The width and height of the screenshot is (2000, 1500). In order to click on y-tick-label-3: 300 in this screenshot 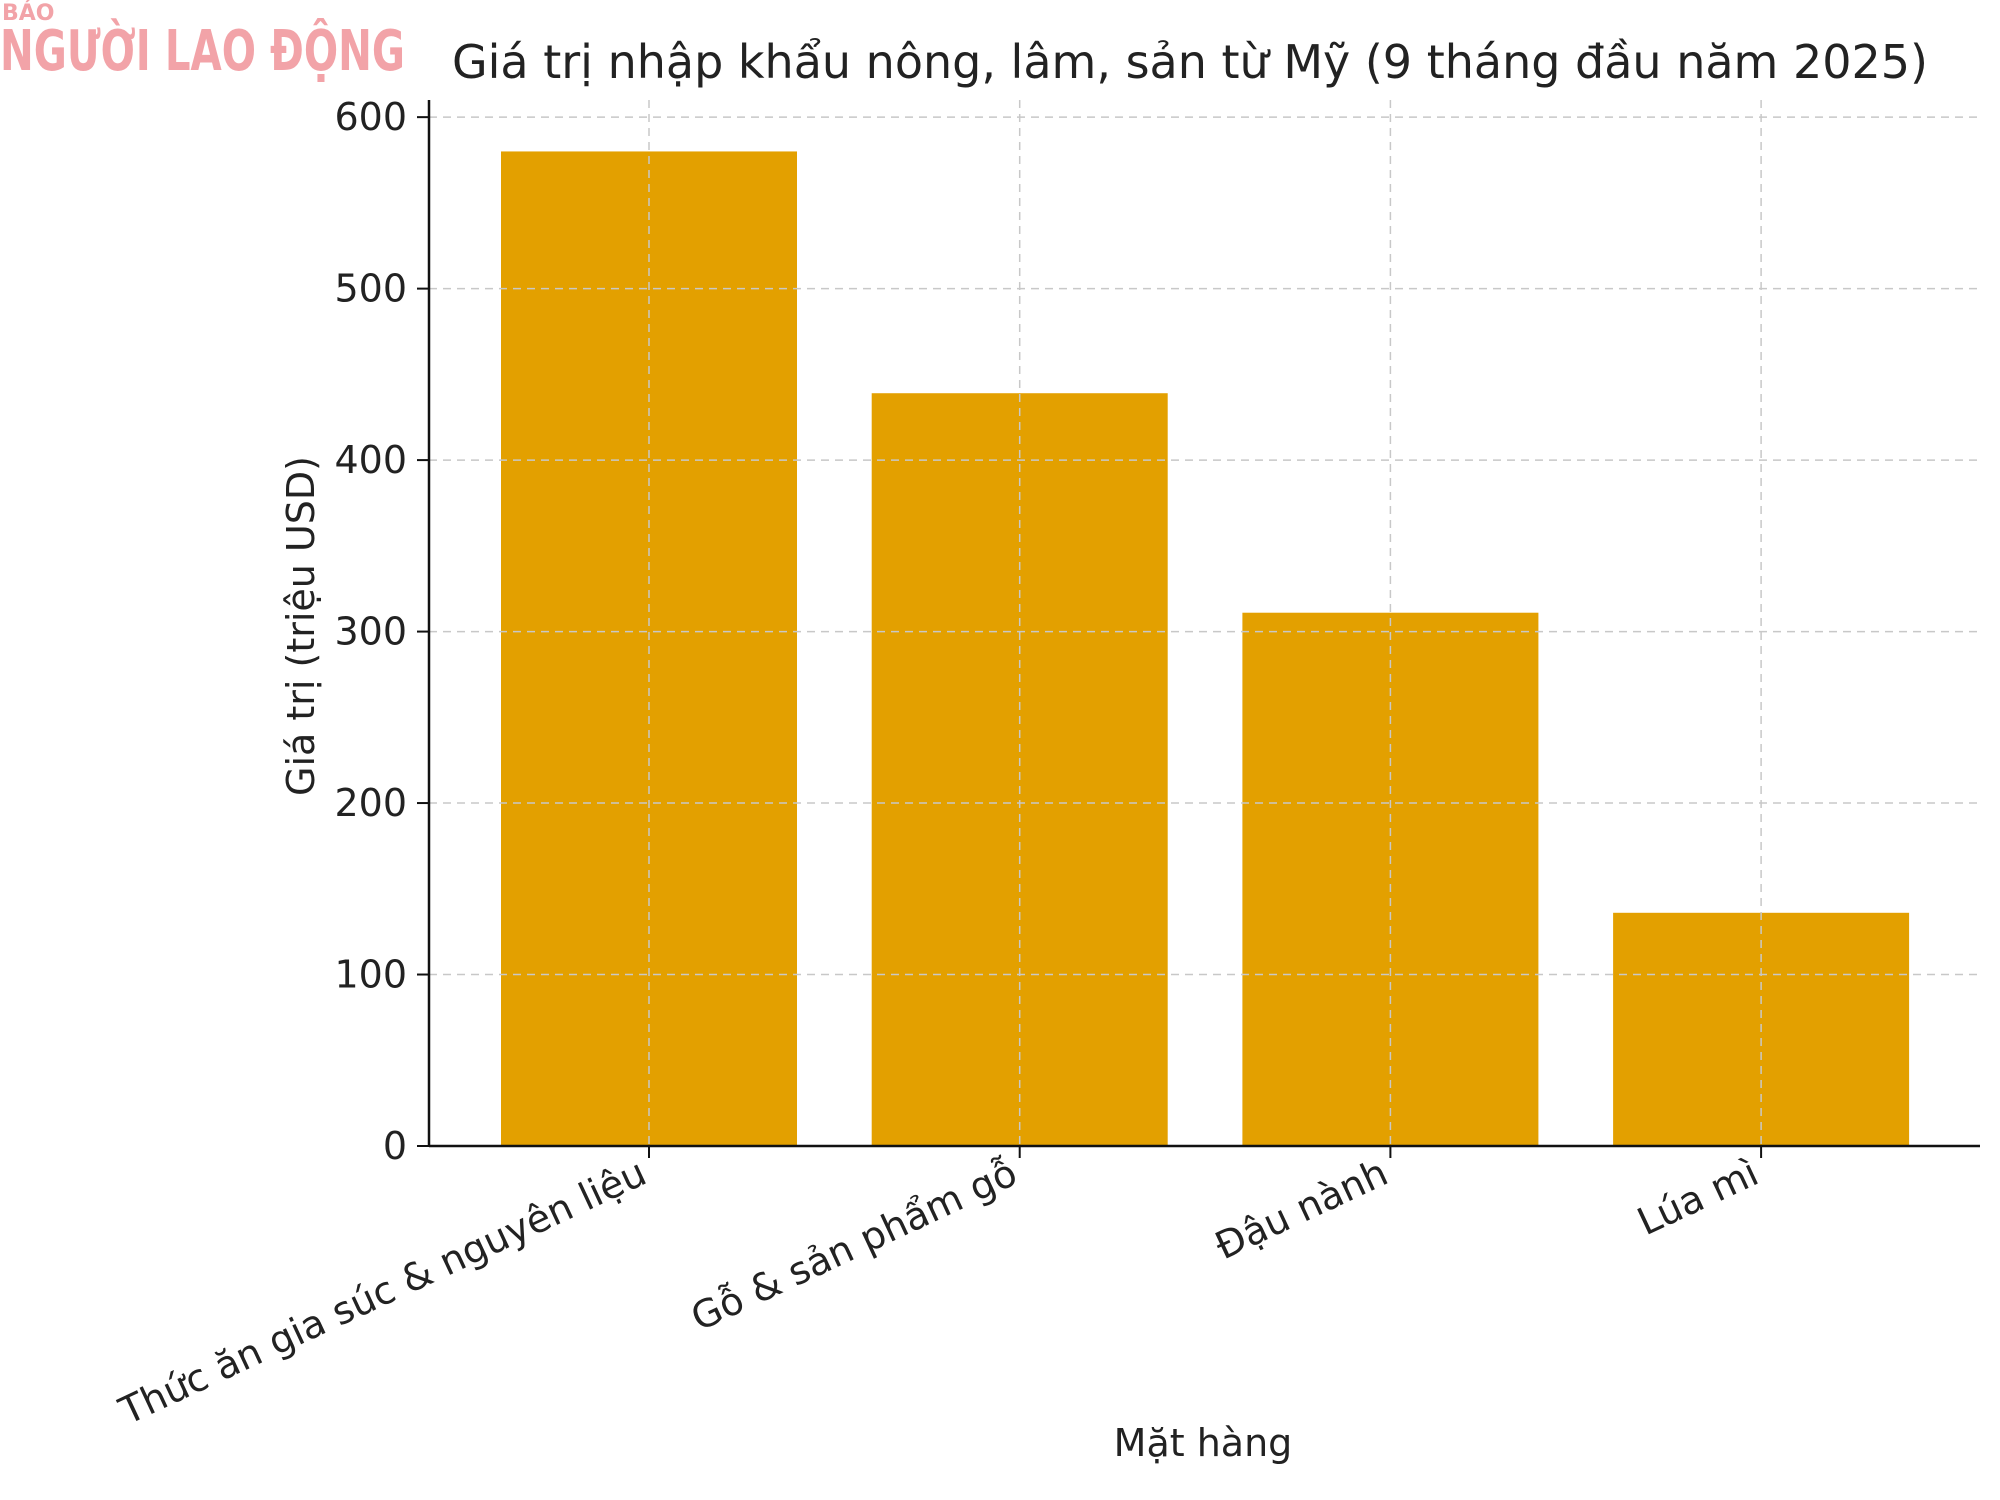, I will do `click(370, 632)`.